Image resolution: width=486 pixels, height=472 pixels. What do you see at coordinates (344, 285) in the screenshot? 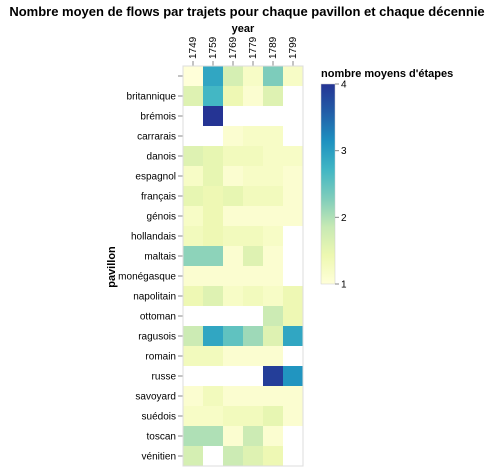
I see `legend-tick-label: 1` at bounding box center [344, 285].